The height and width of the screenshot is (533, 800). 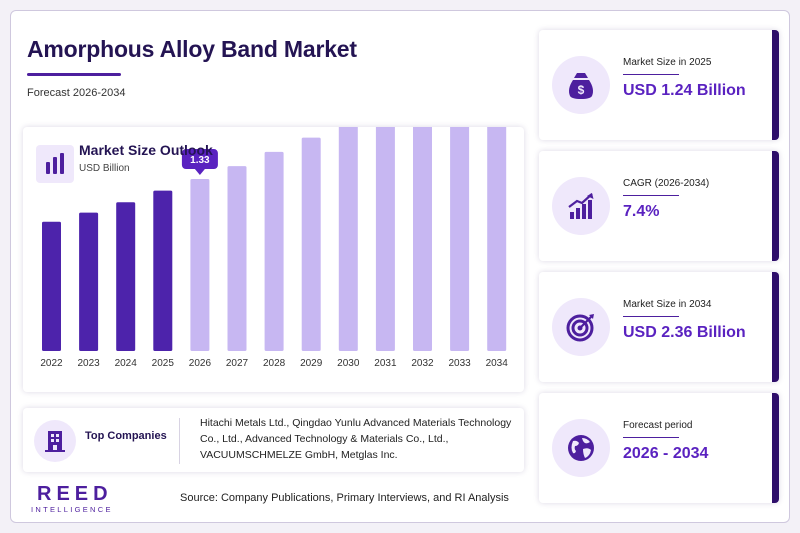 I want to click on x-tick-label: 2033, so click(x=459, y=363).